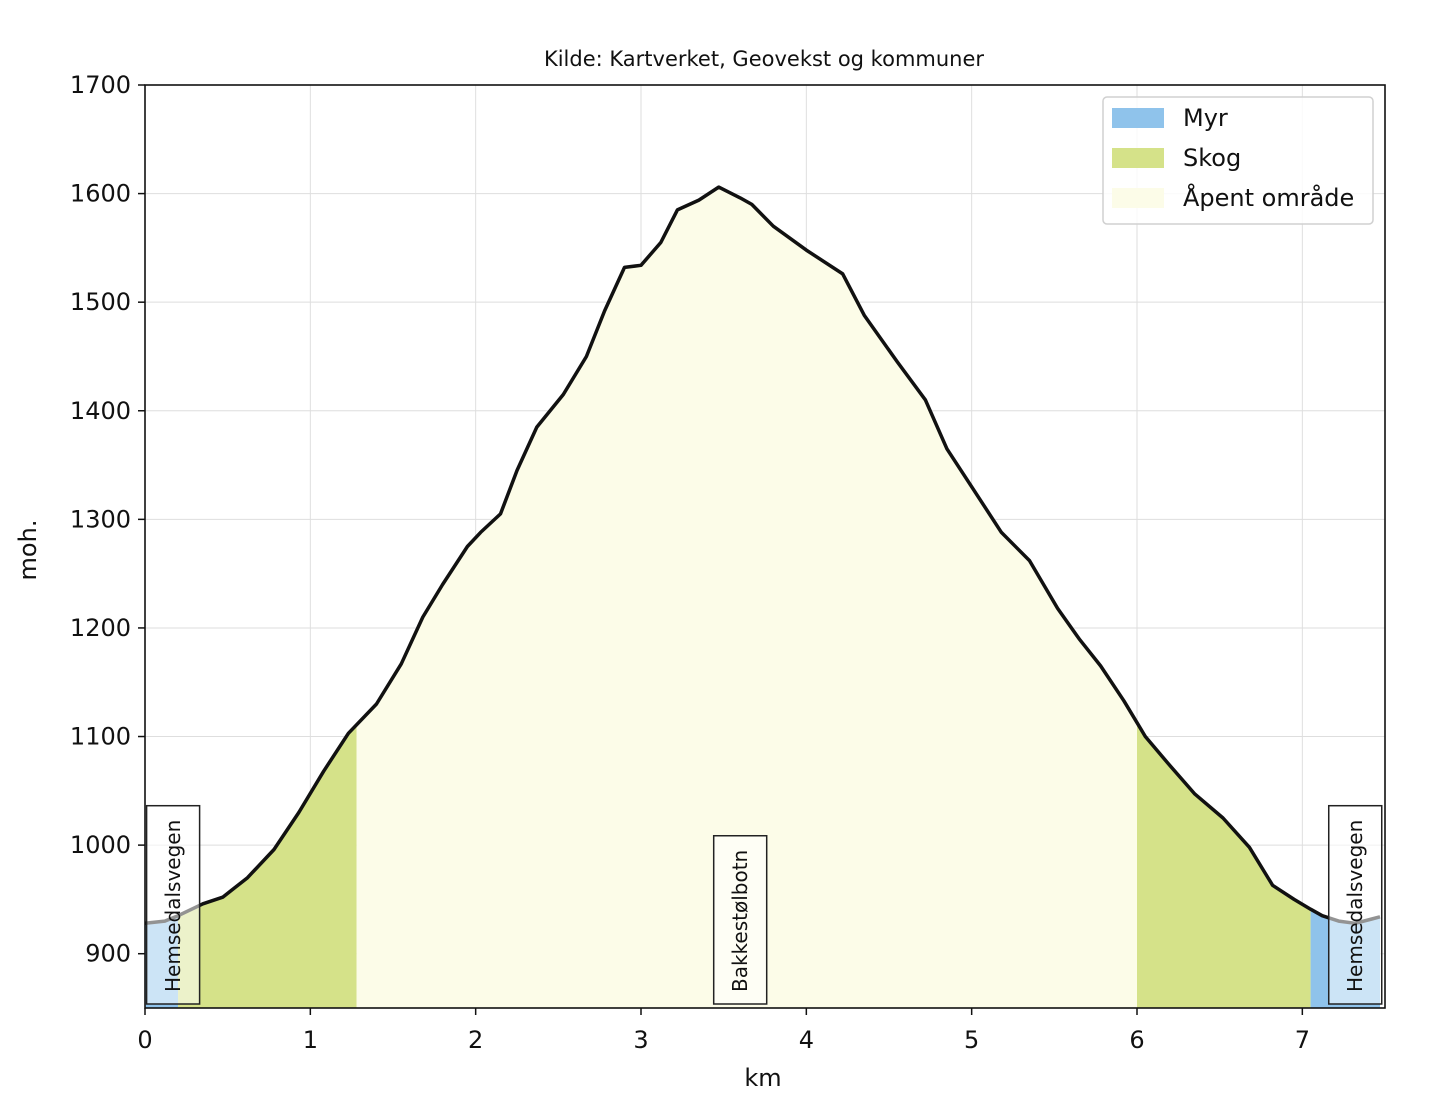 Image resolution: width=1432 pixels, height=1108 pixels. I want to click on x-tick-label: 3, so click(640, 1040).